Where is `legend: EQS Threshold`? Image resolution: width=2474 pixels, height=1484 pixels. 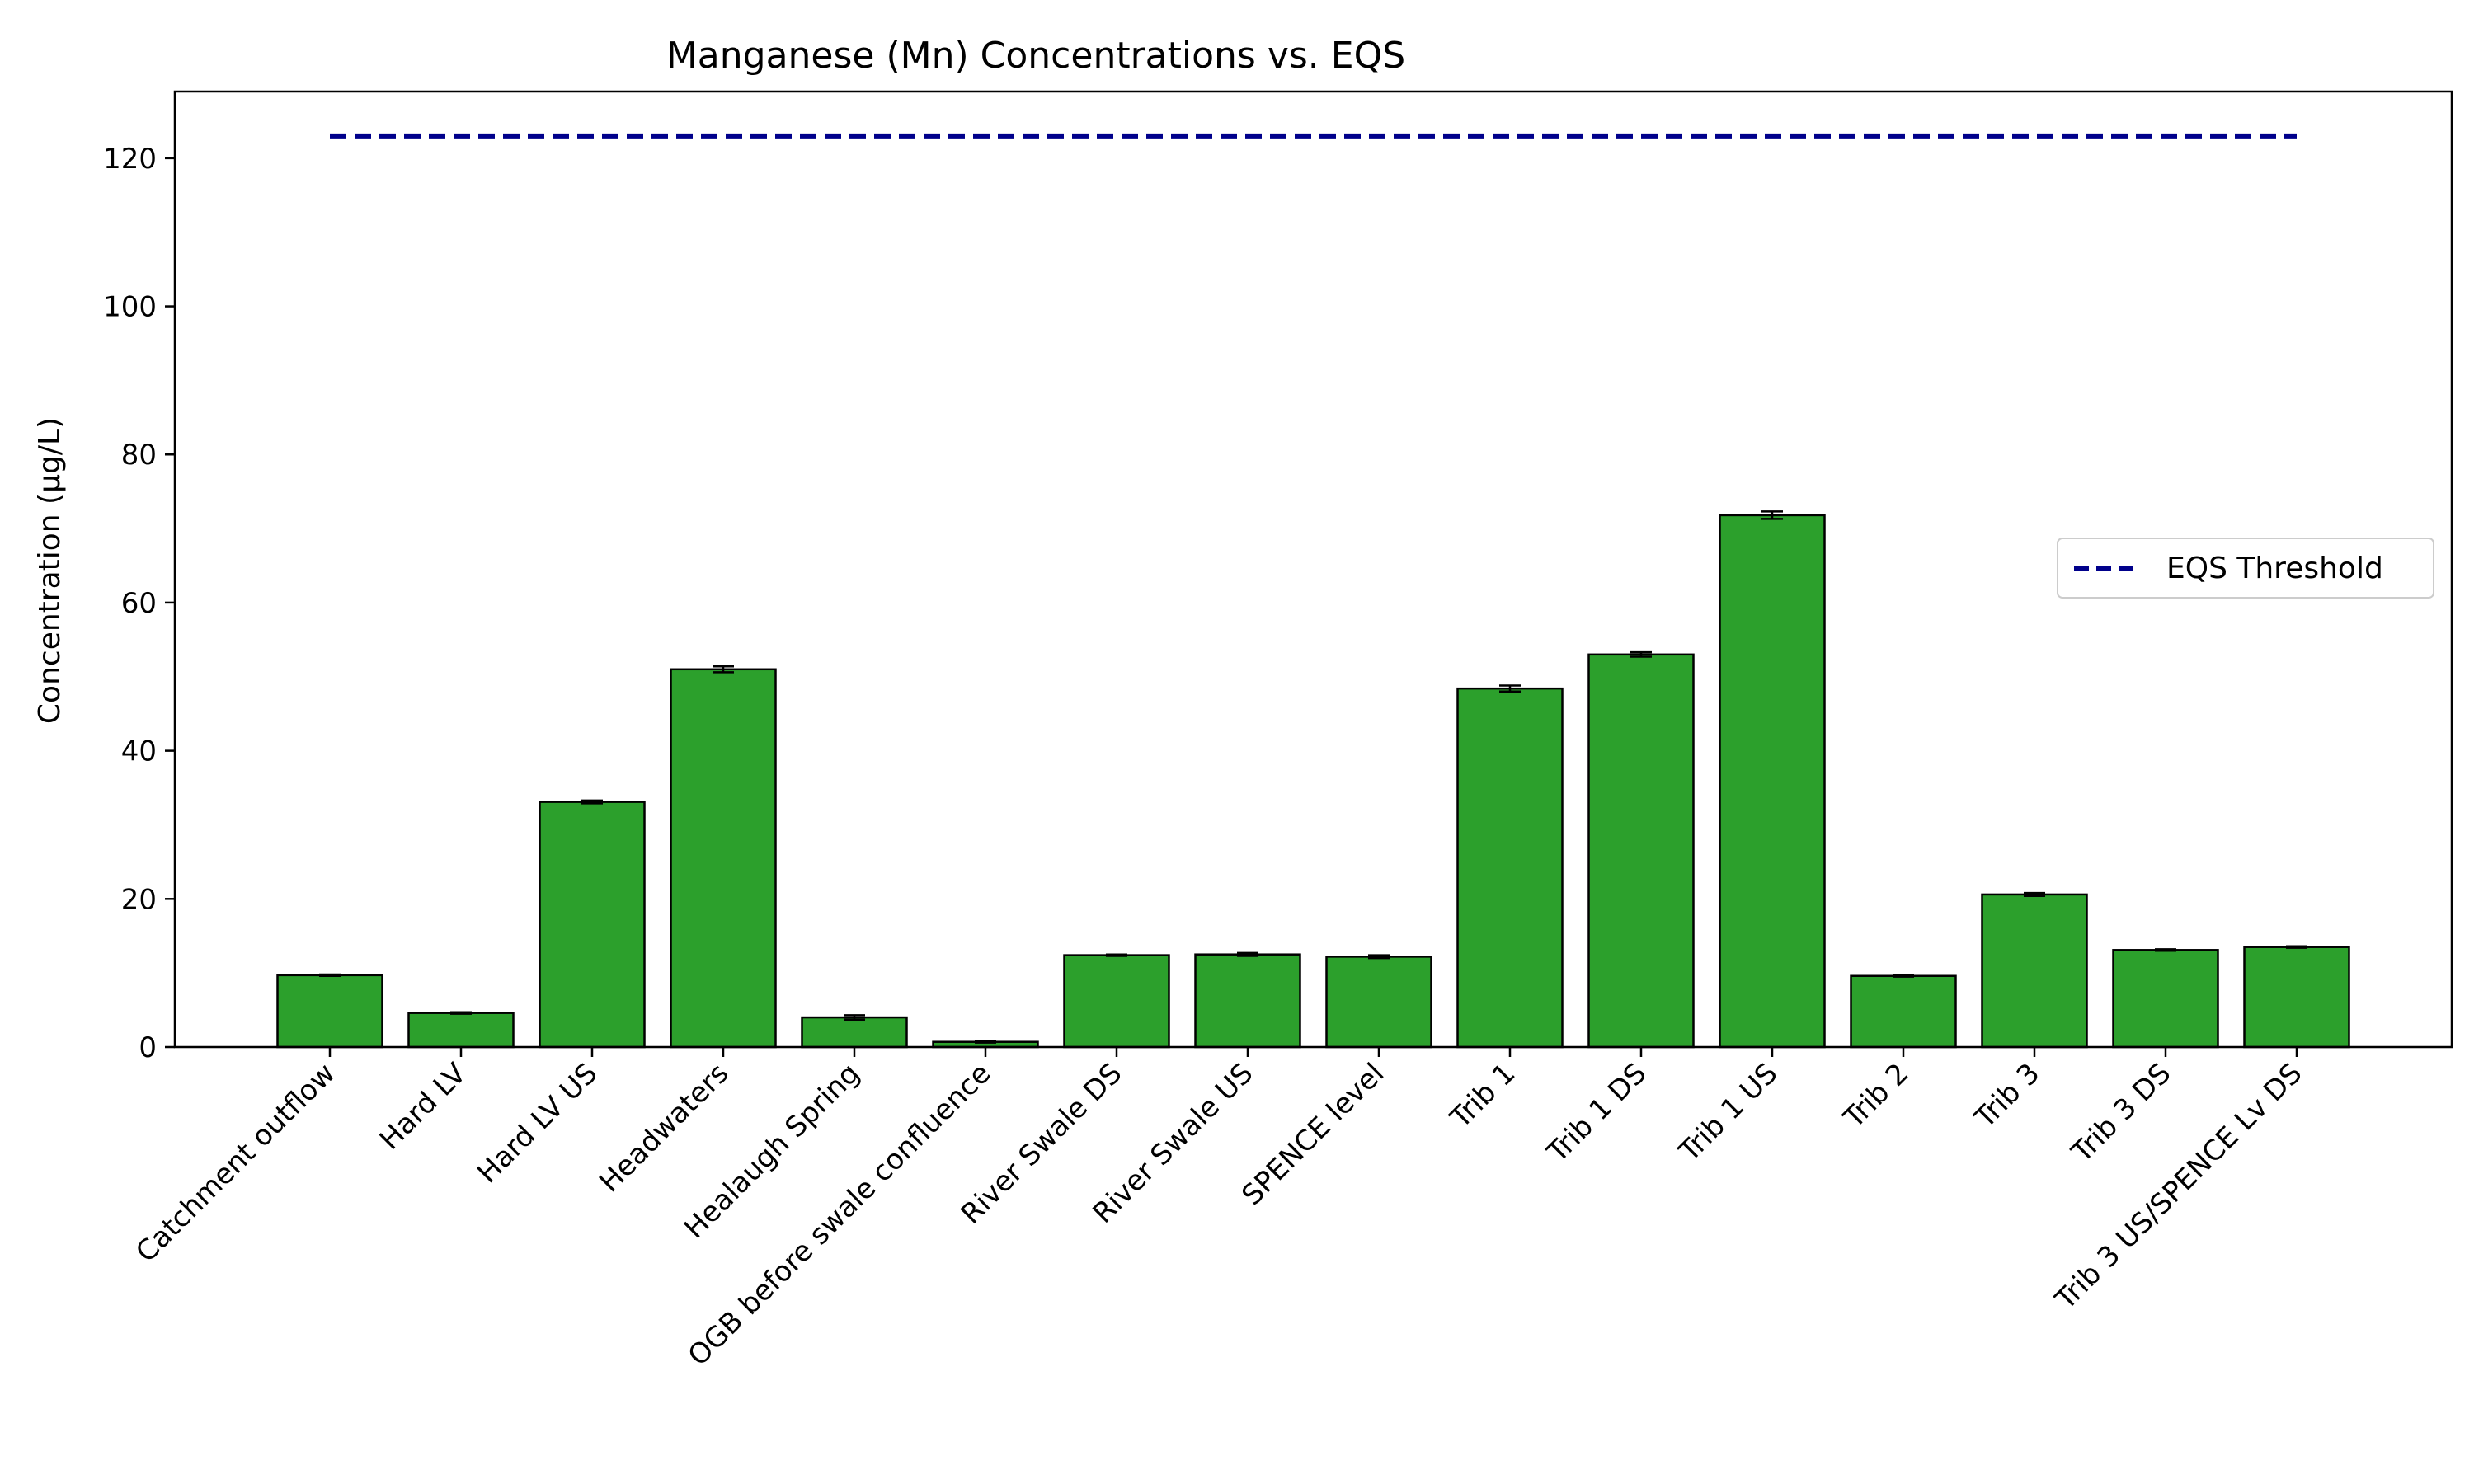 legend: EQS Threshold is located at coordinates (2245, 568).